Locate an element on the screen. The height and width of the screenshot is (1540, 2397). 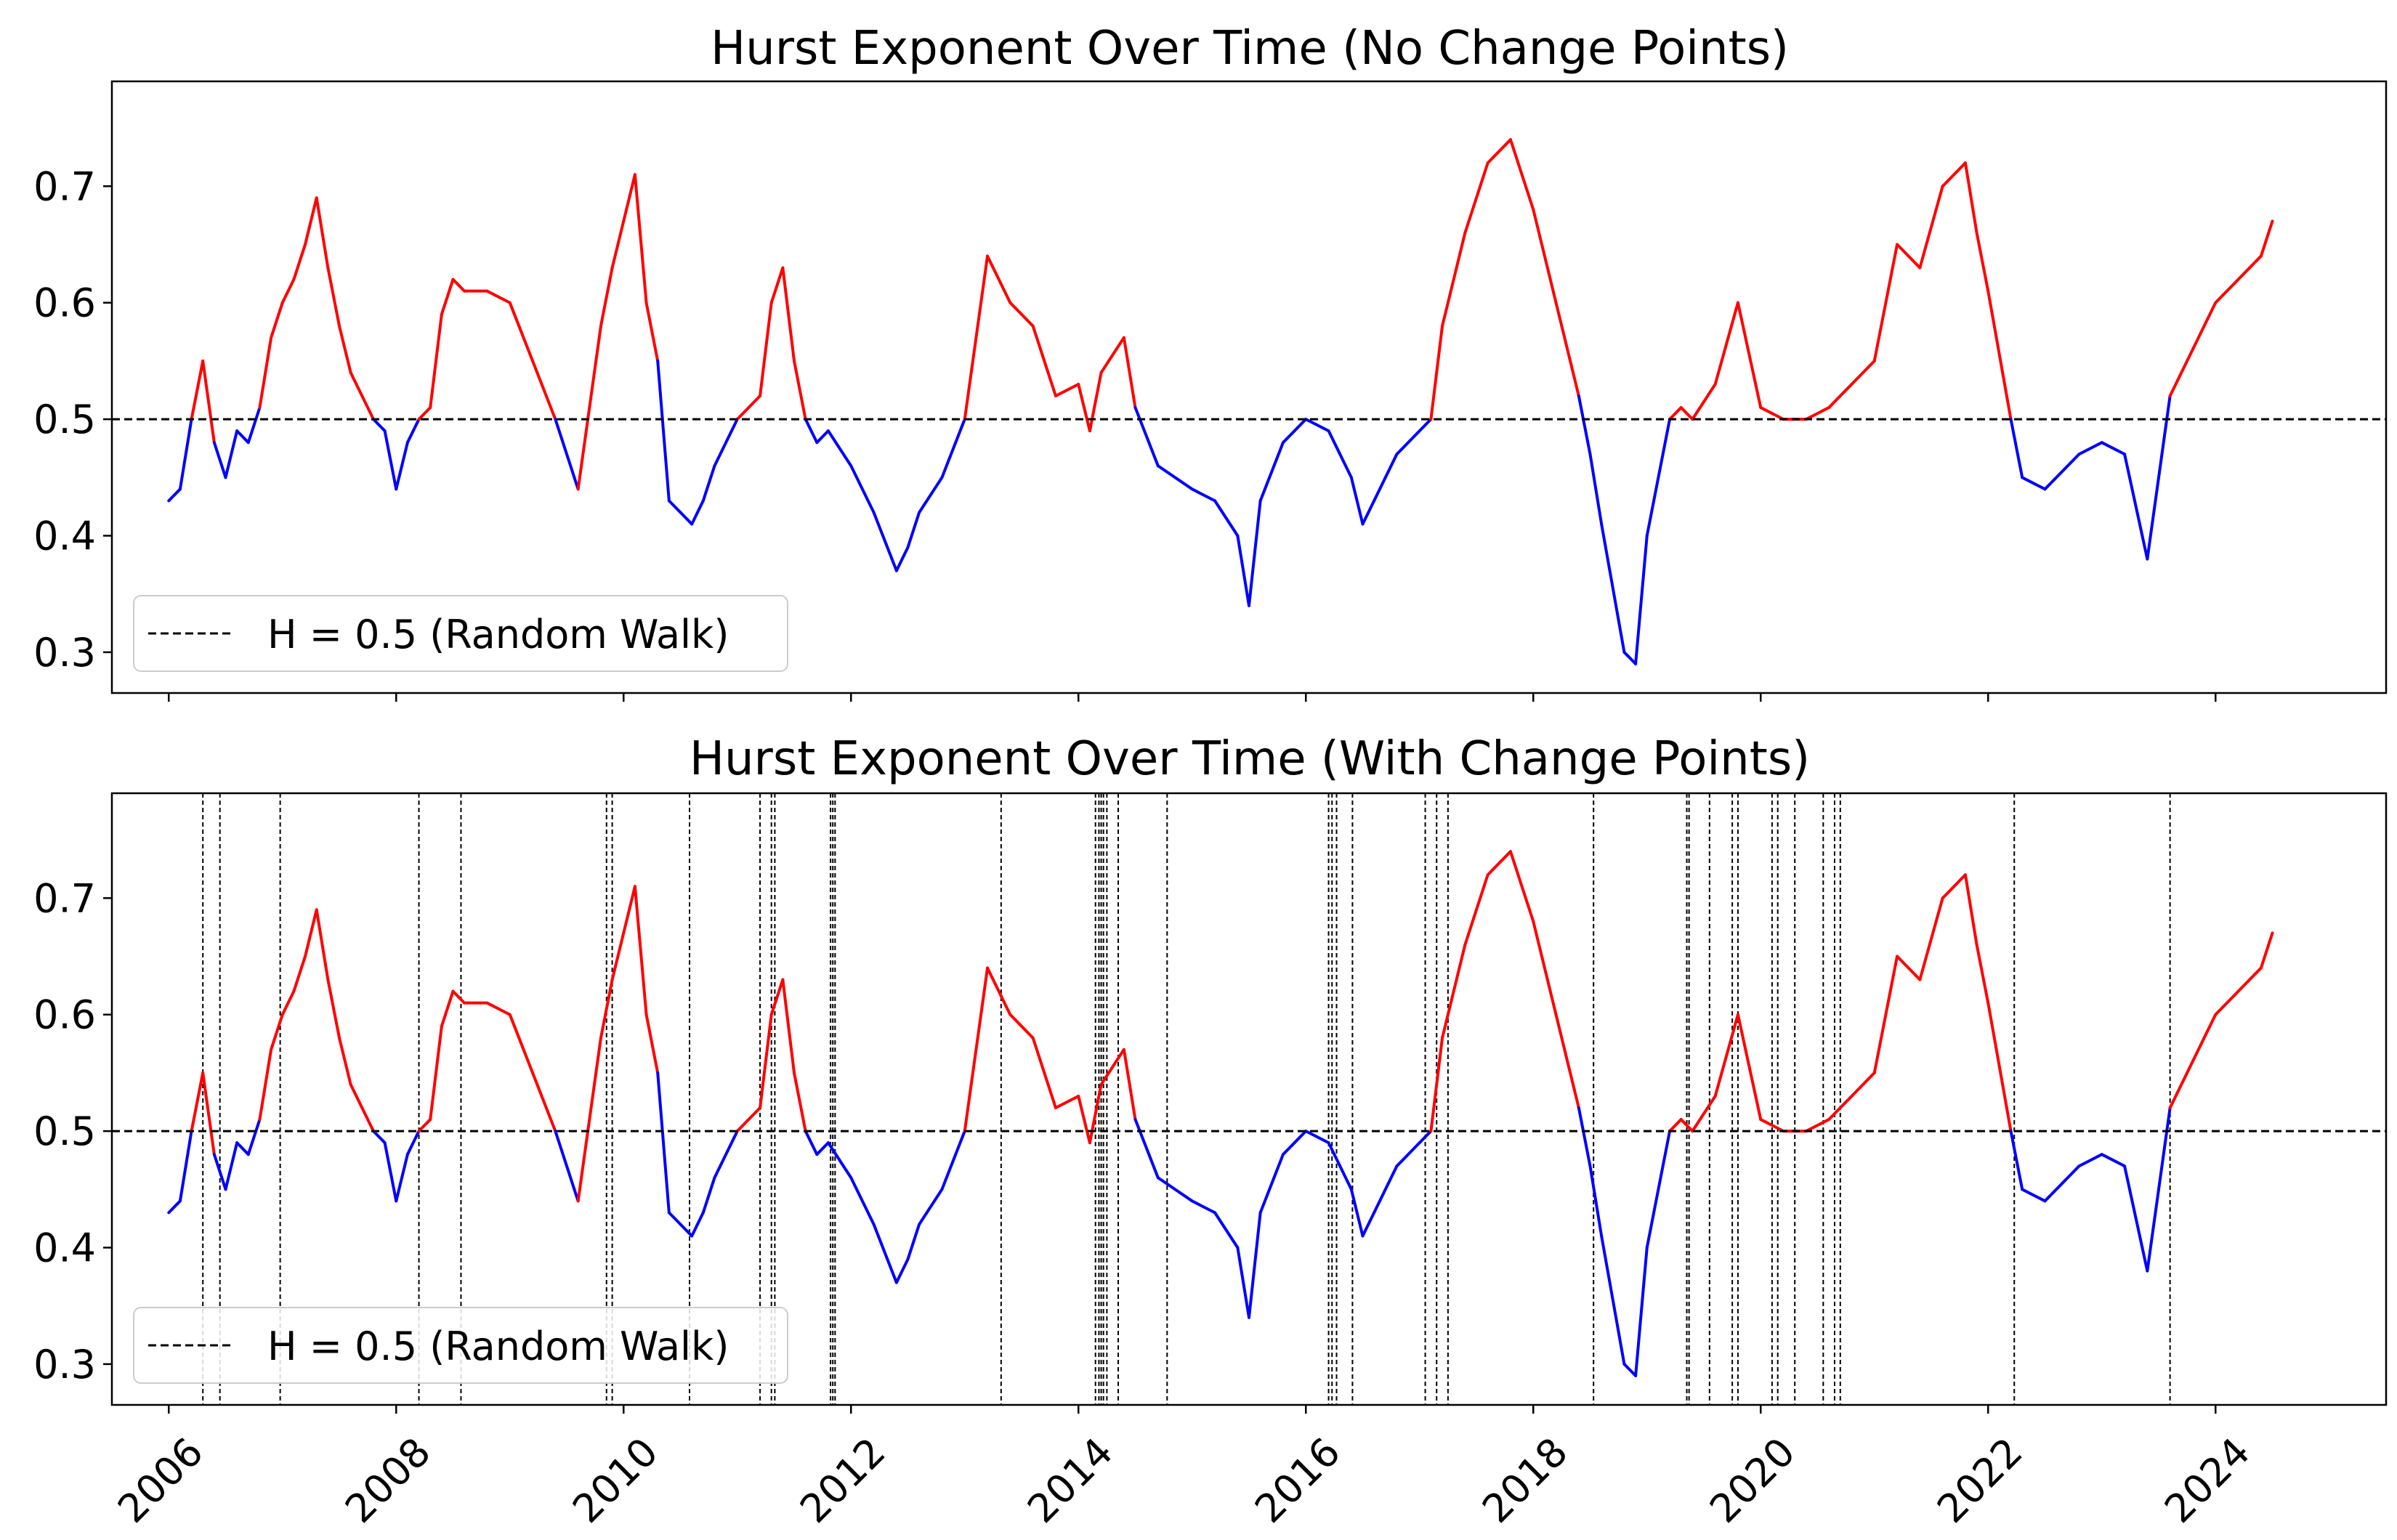
bottom-y-ticks: 0.3 0.4 0.5 0.6 0.7 is located at coordinates (72, 1131).